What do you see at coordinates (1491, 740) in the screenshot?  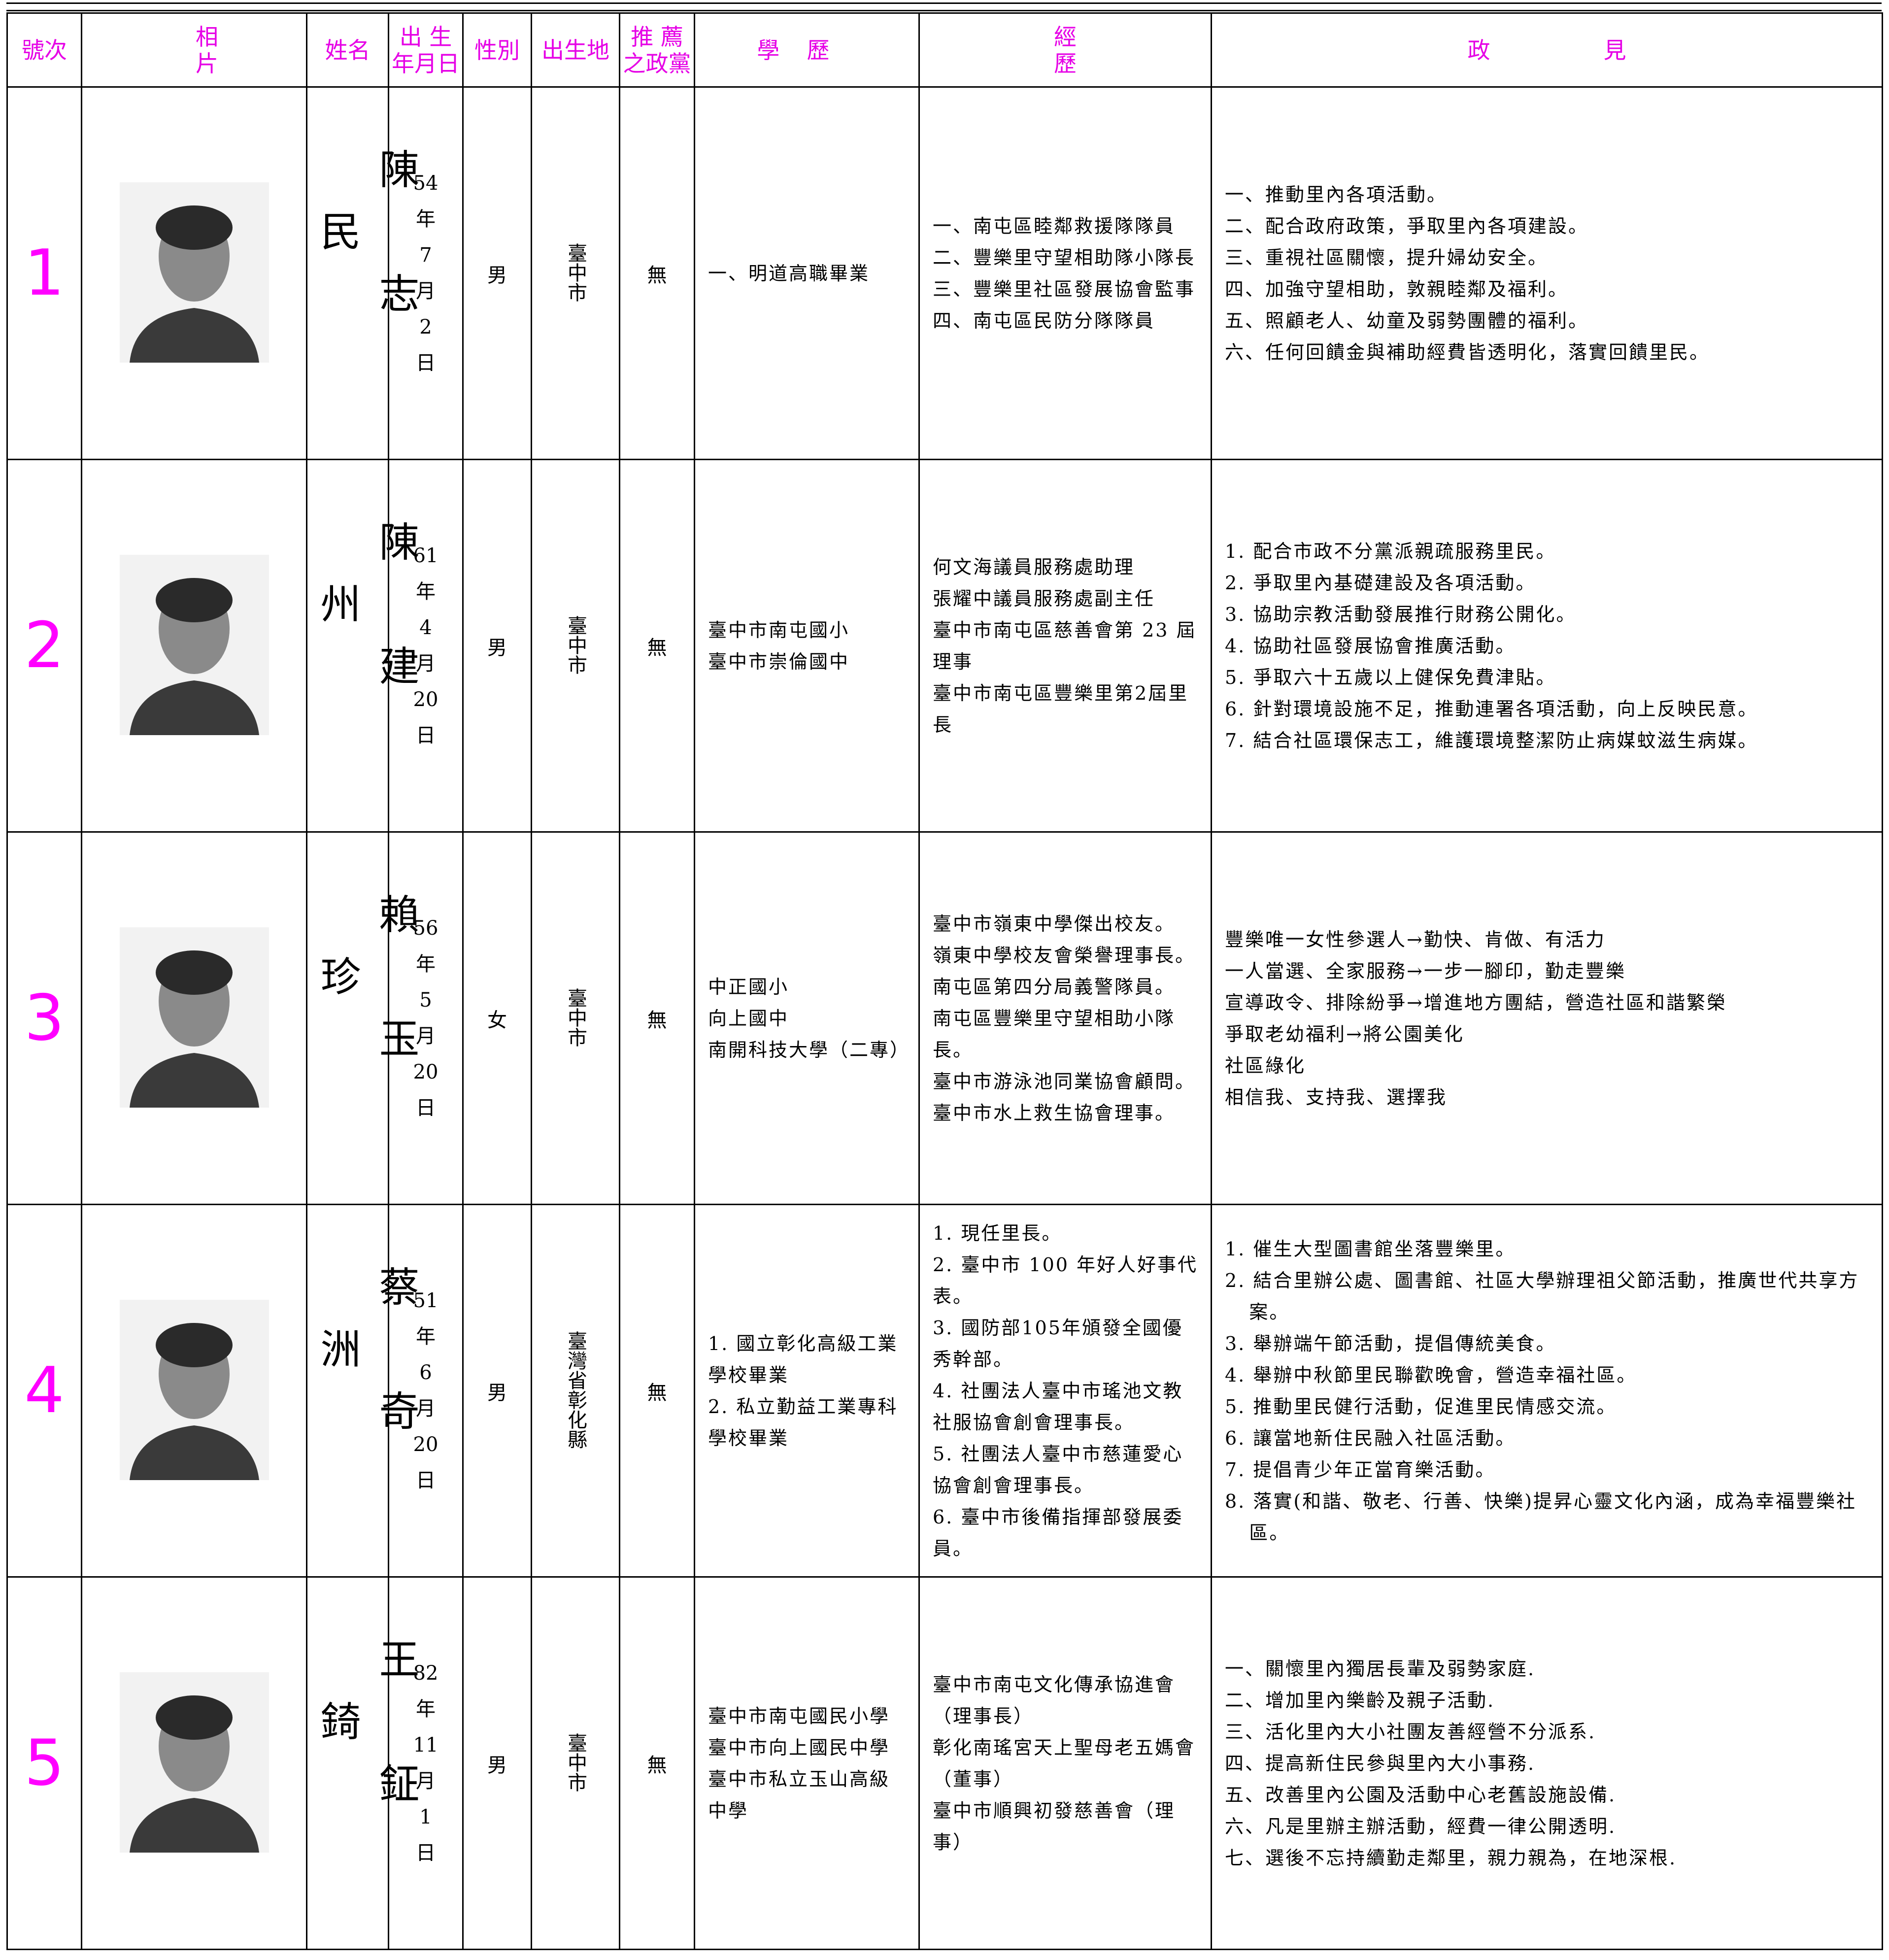 I see `platform-line: 7. 結合社區環保志工，維護環境整潔防止病媒蚊滋生病媒。` at bounding box center [1491, 740].